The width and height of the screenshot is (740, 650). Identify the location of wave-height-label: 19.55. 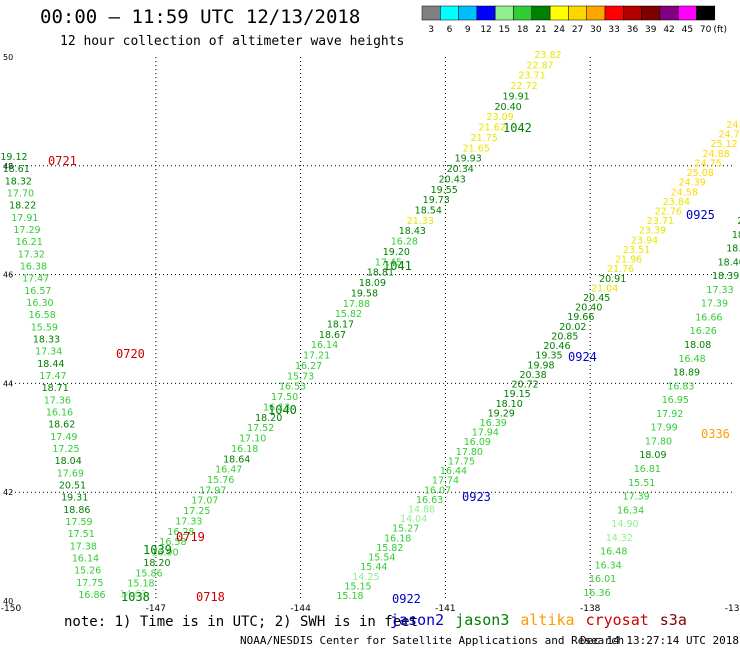
(444, 190).